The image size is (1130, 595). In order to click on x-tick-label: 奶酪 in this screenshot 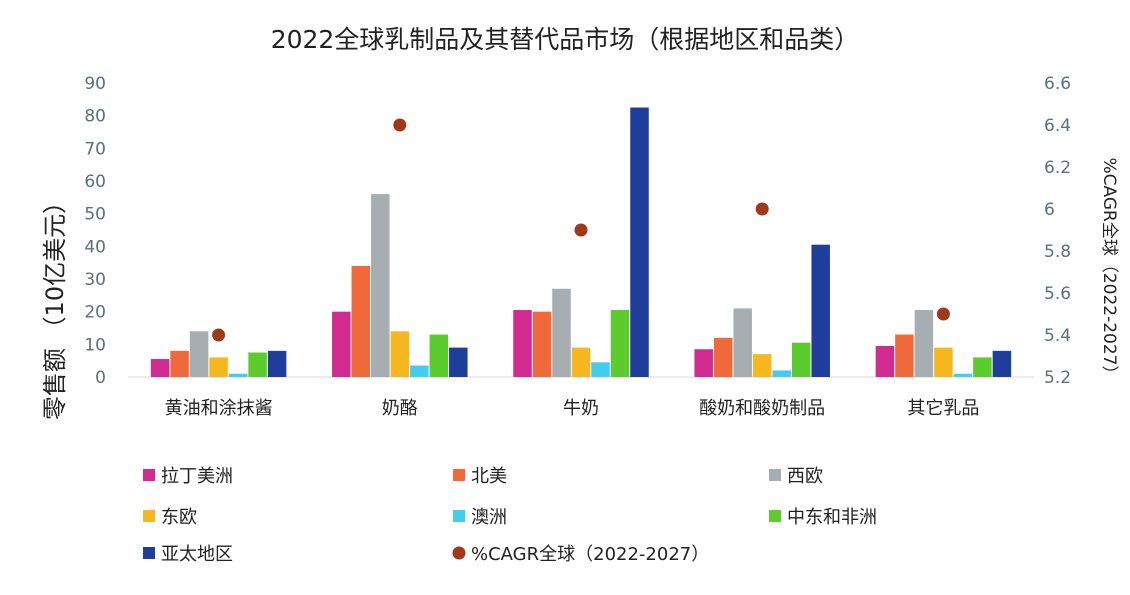, I will do `click(400, 408)`.